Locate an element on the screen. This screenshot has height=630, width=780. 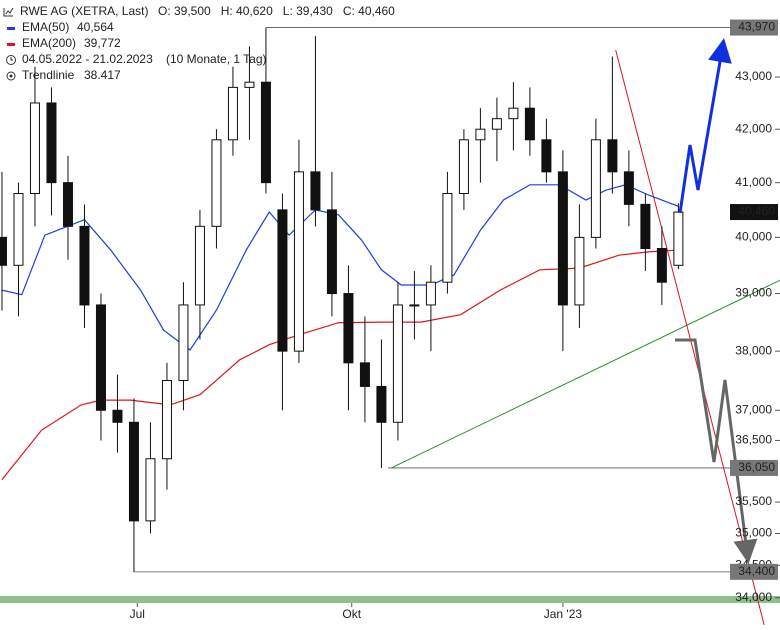
level-label: 43,970 is located at coordinates (756, 27).